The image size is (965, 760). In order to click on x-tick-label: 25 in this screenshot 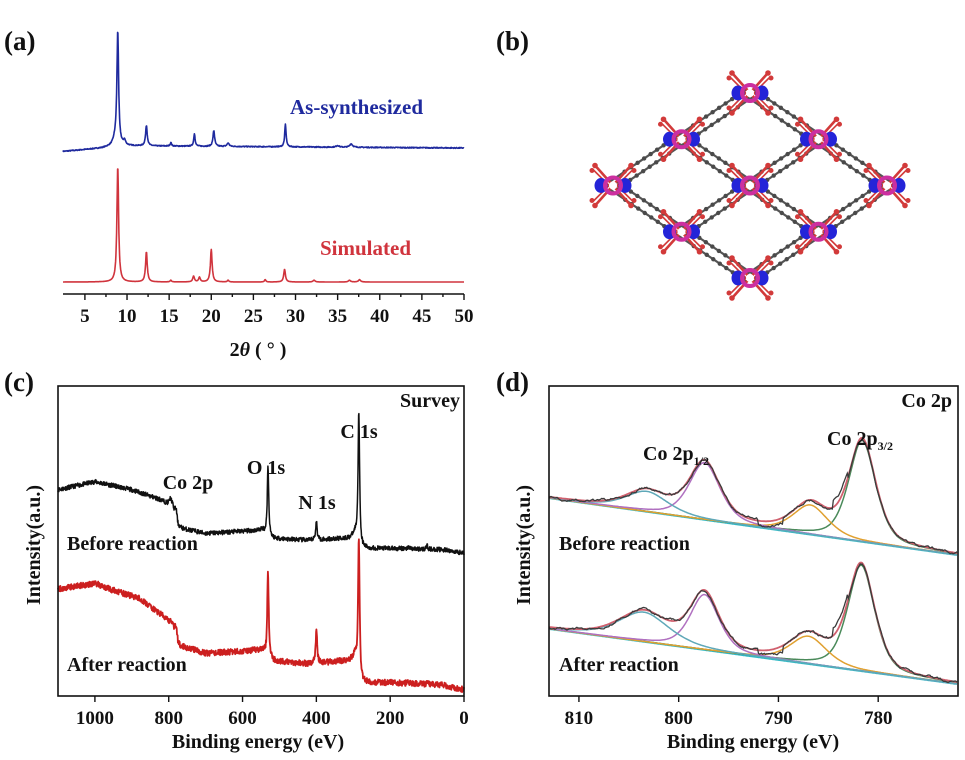, I will do `click(253, 316)`.